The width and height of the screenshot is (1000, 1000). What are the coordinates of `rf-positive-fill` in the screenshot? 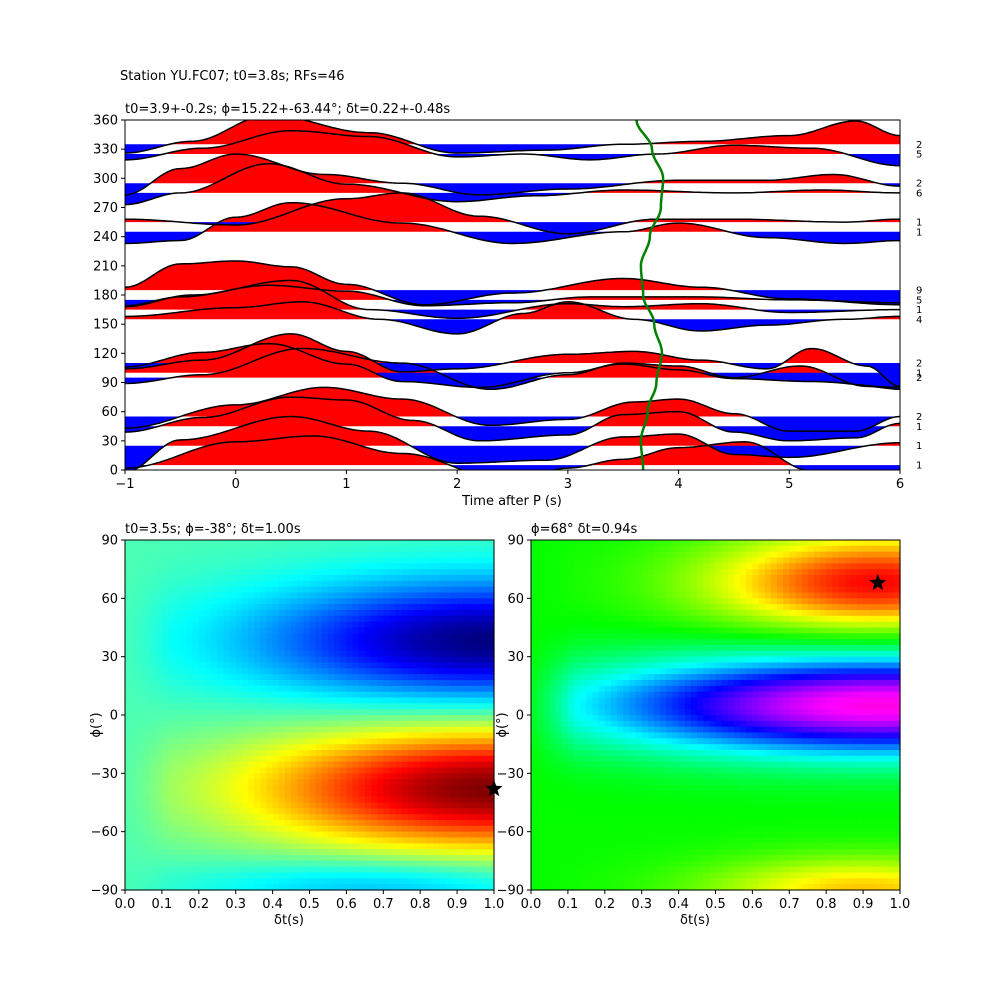 It's located at (512, 178).